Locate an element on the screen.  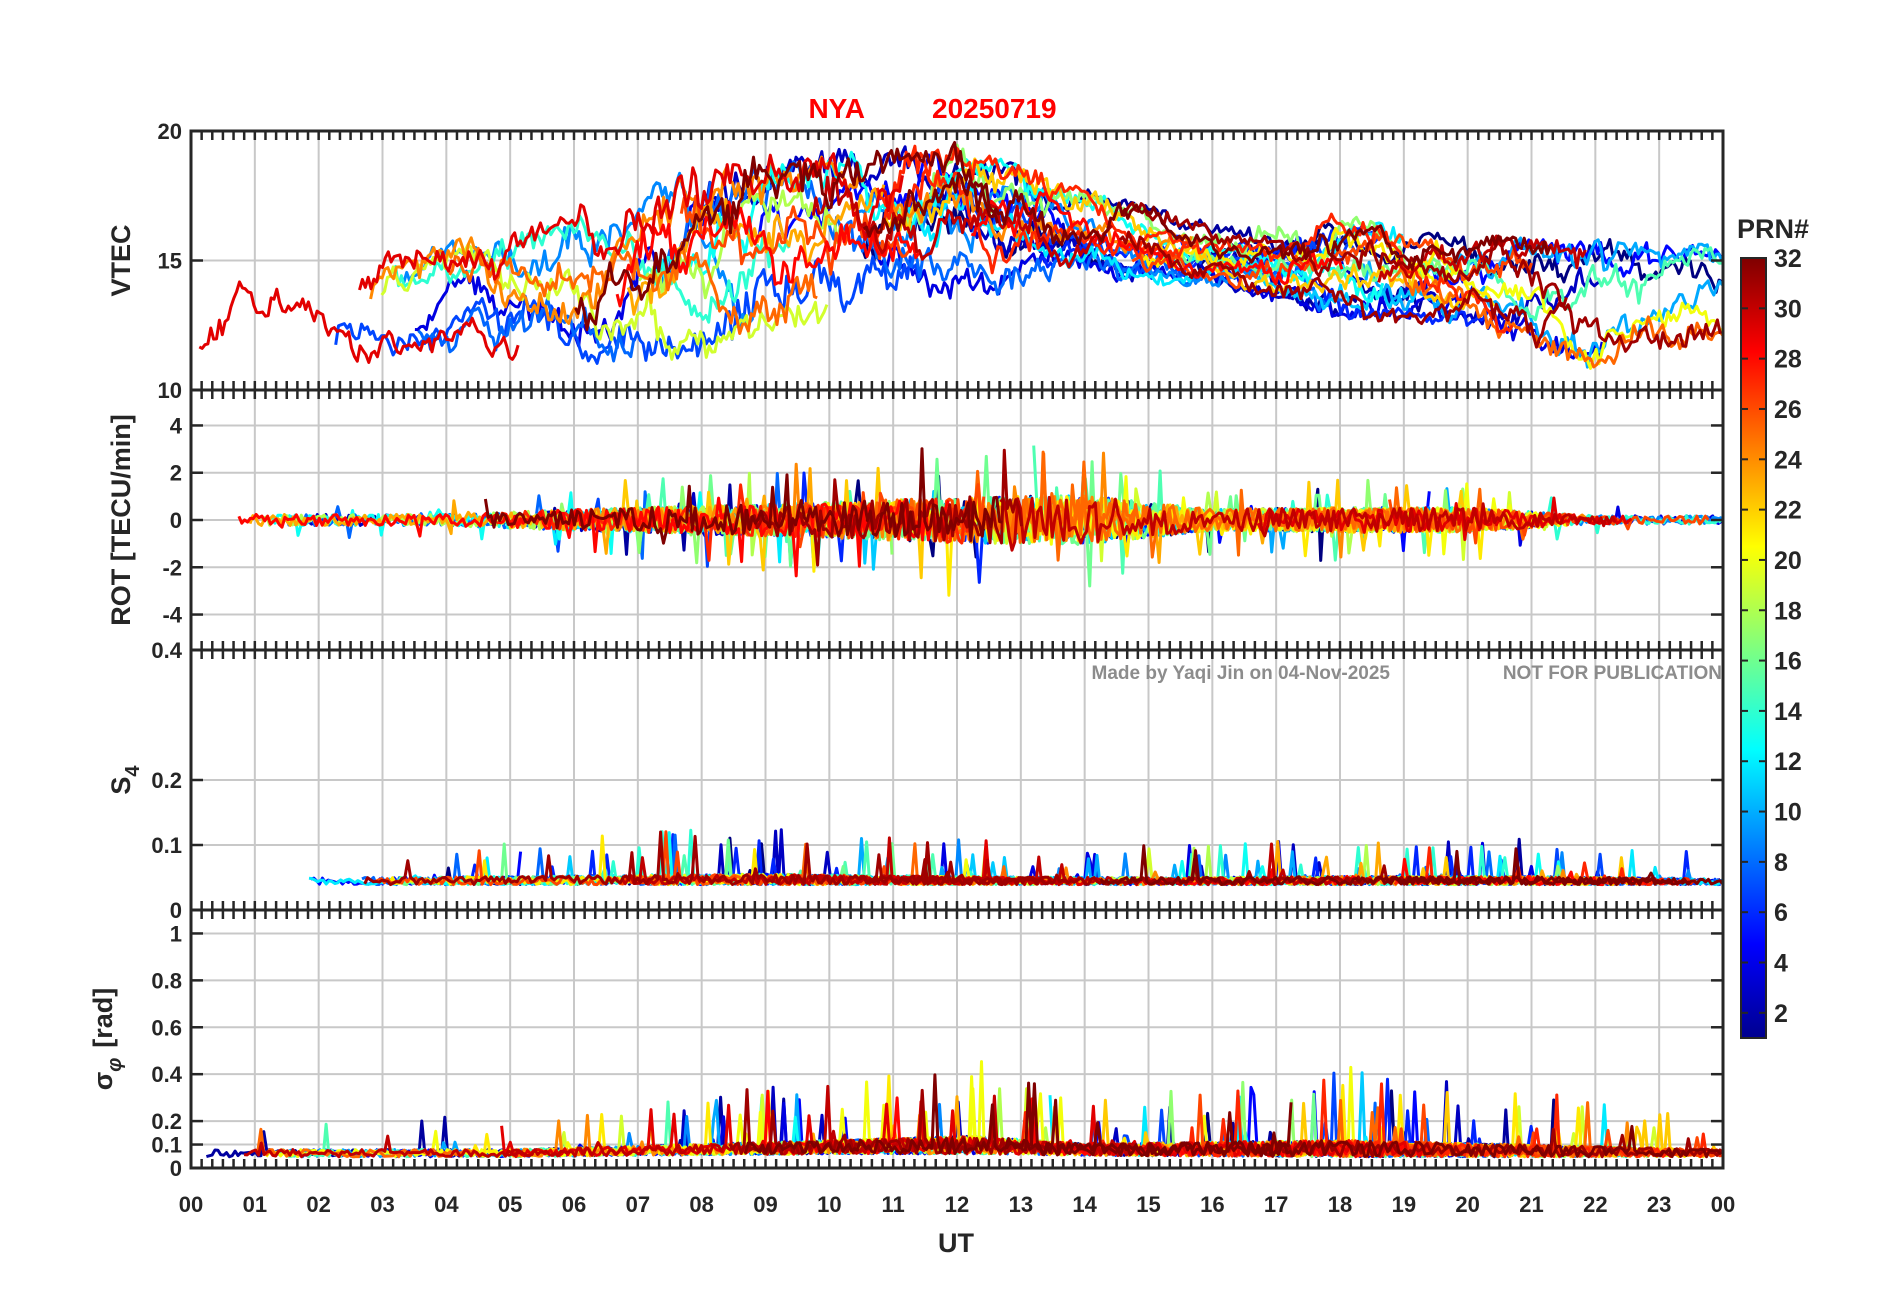
x-tick-label-1: 01 is located at coordinates (255, 1204).